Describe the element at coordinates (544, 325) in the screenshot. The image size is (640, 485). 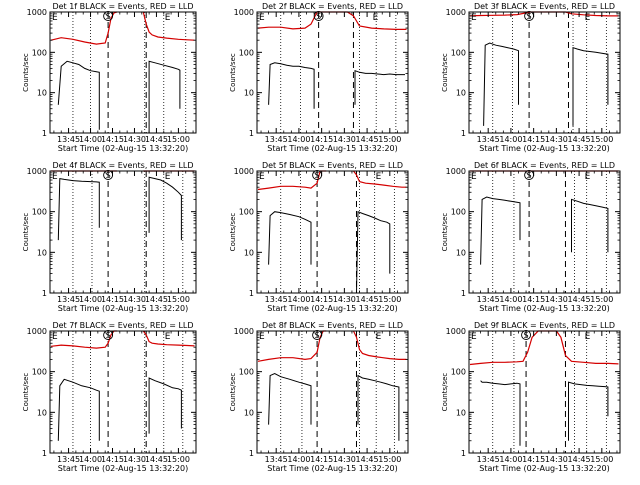
I see `panel-title: Det 9f BLACK = Events, RED = LLD` at that location.